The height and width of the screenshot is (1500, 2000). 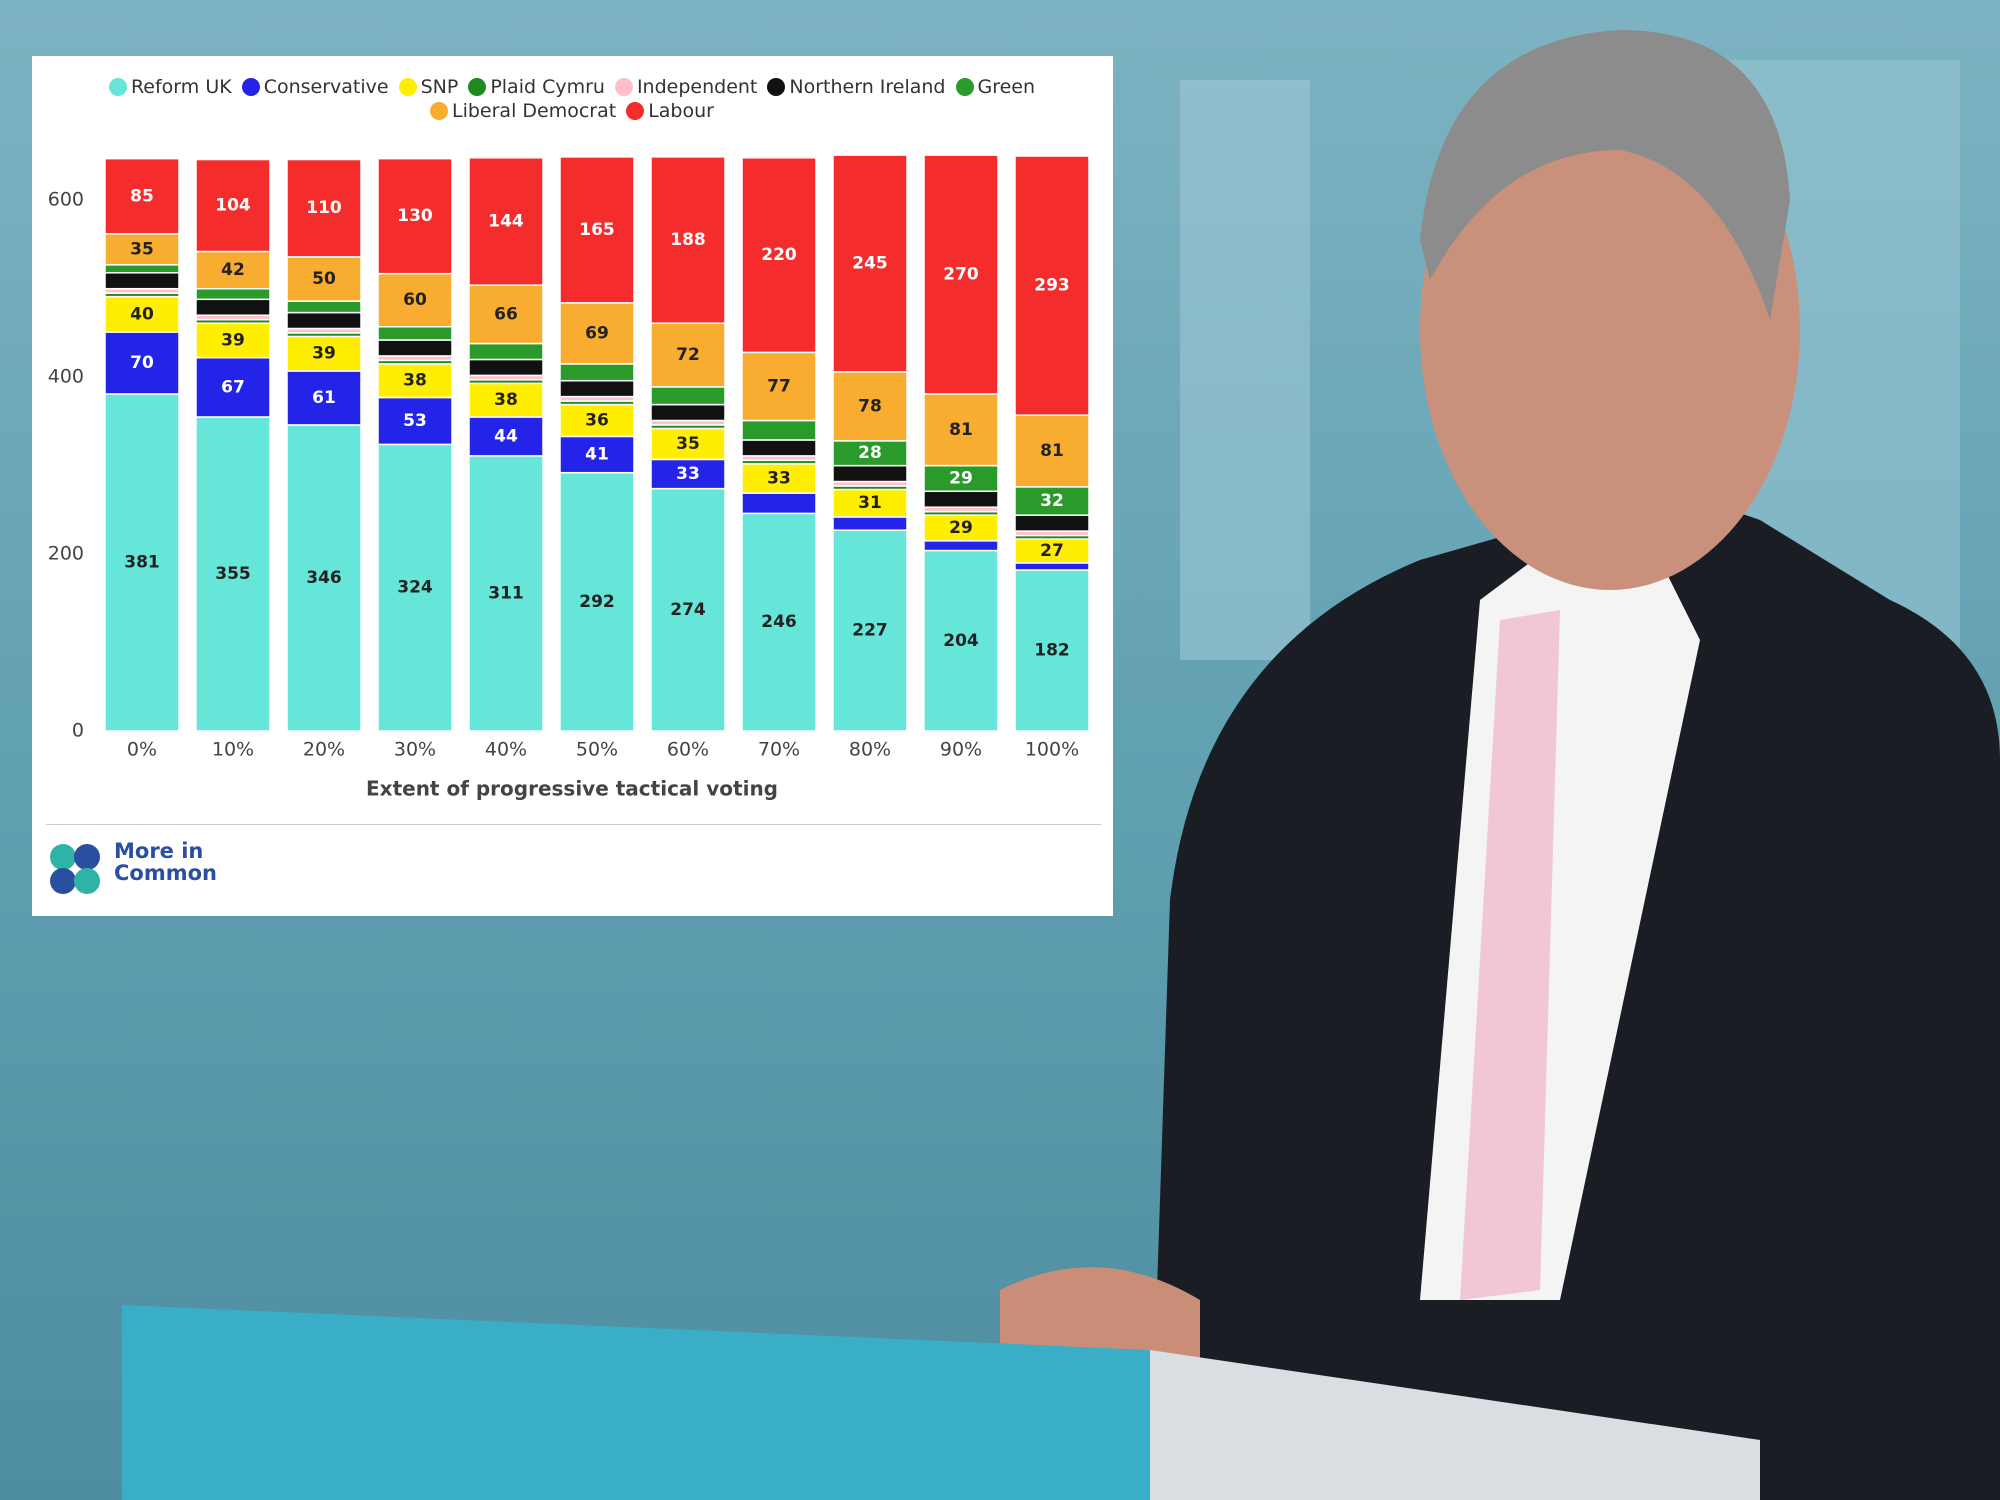 I want to click on legend-item: Plaid Cymru, so click(x=536, y=87).